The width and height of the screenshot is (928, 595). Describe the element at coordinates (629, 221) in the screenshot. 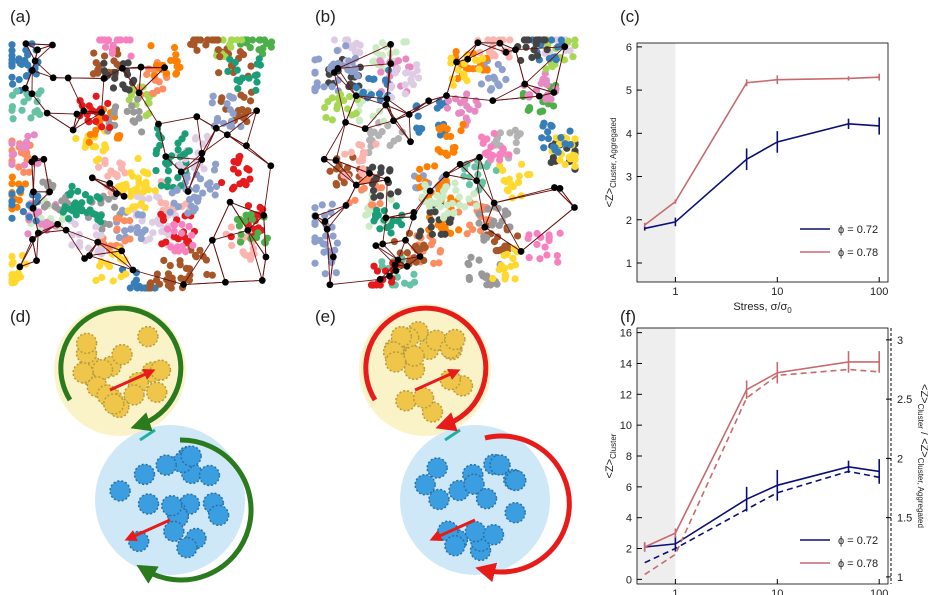

I see `y-tick-label: 2` at that location.